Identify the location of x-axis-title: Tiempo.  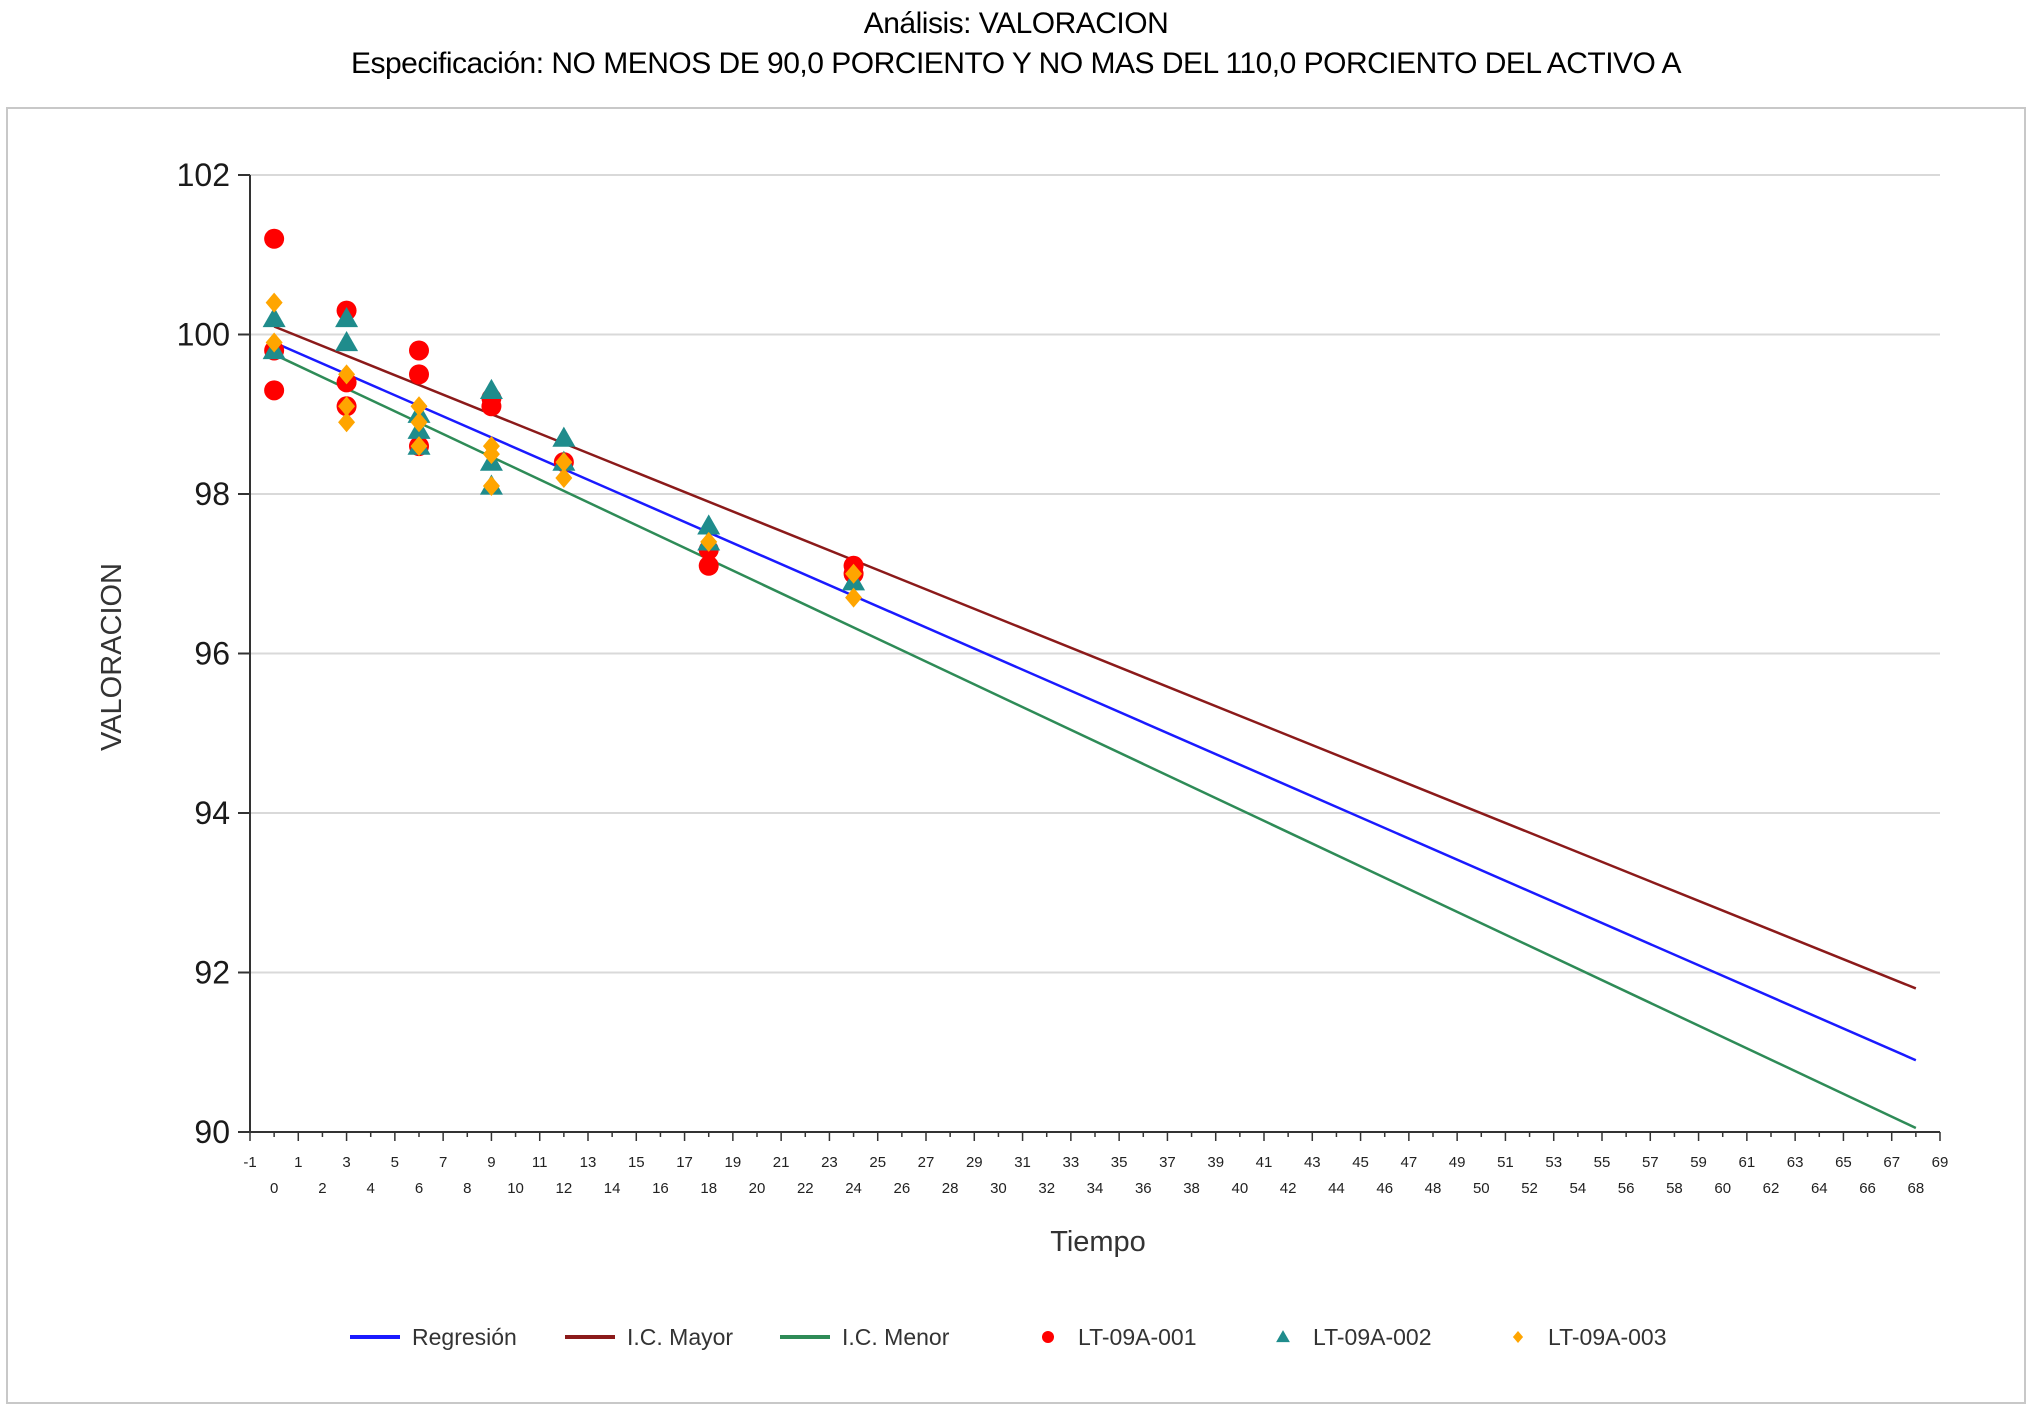
(1098, 1242).